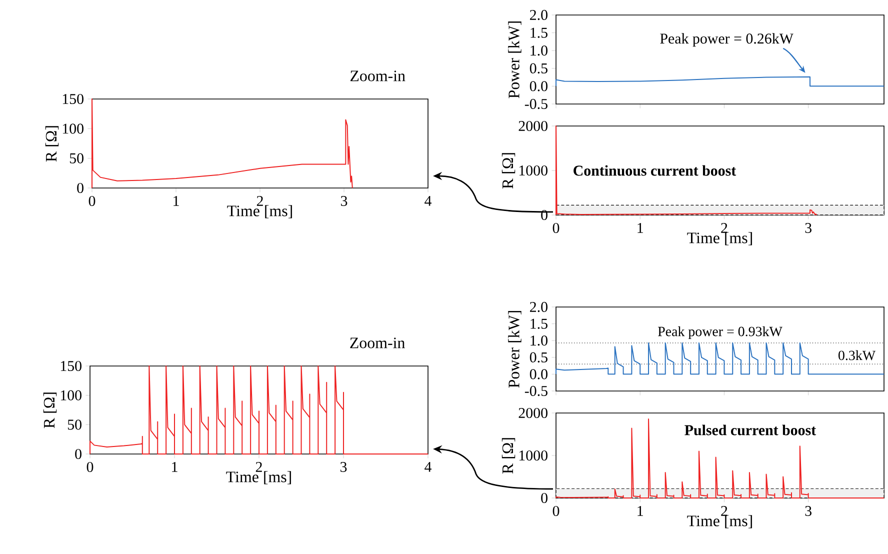  Describe the element at coordinates (727, 40) in the screenshot. I see `annotation: Peak power = 0.26kW` at that location.